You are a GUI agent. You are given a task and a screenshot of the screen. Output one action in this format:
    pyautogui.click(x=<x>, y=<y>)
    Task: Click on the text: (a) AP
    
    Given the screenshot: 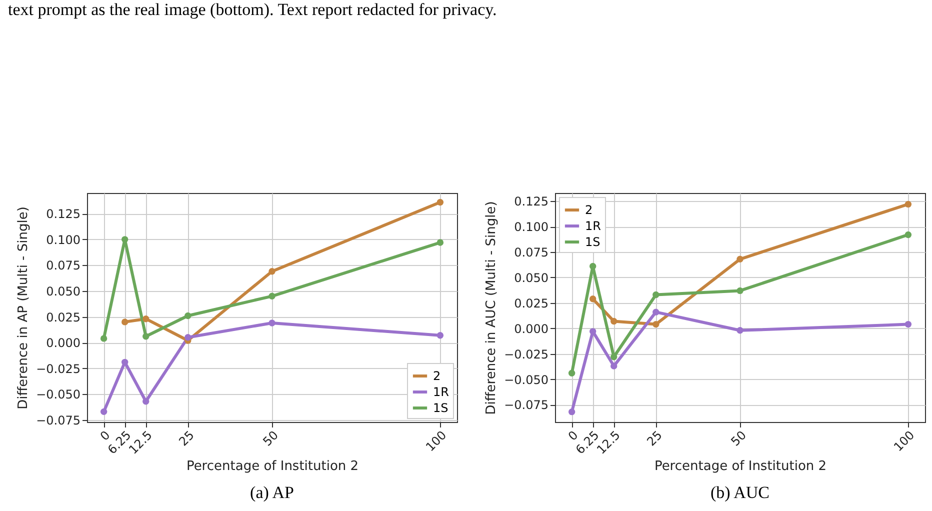 What is the action you would take?
    pyautogui.click(x=272, y=493)
    